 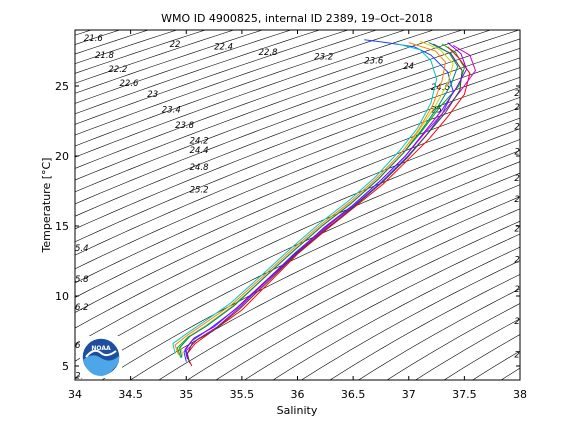 I want to click on contour-label: 22.4, so click(x=223, y=48).